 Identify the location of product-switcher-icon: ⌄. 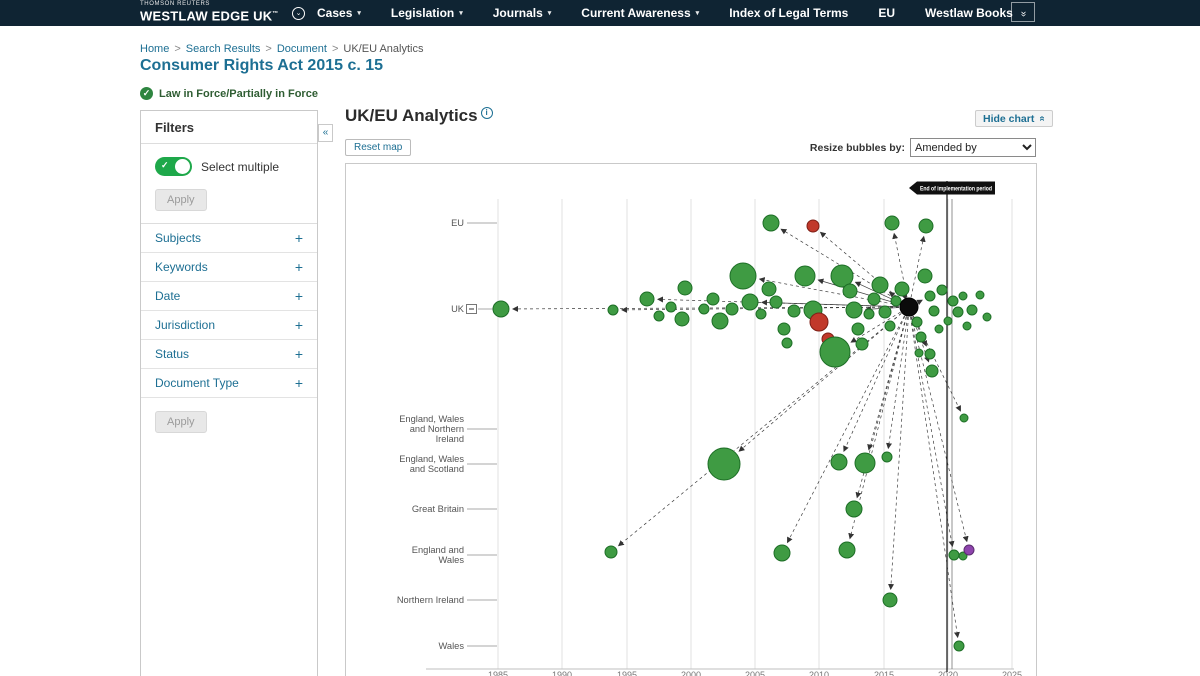
(298, 13).